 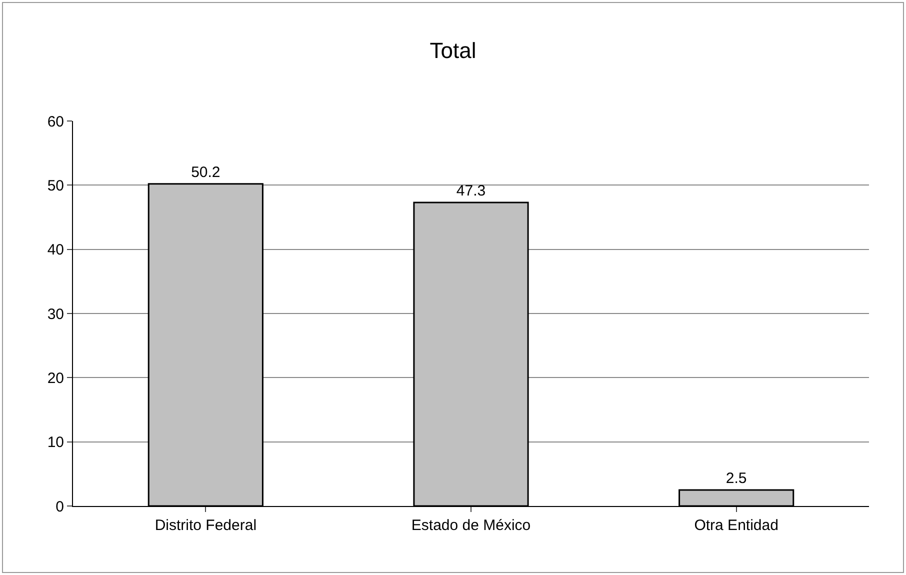 I want to click on y-tick-label: 30, so click(x=55, y=314).